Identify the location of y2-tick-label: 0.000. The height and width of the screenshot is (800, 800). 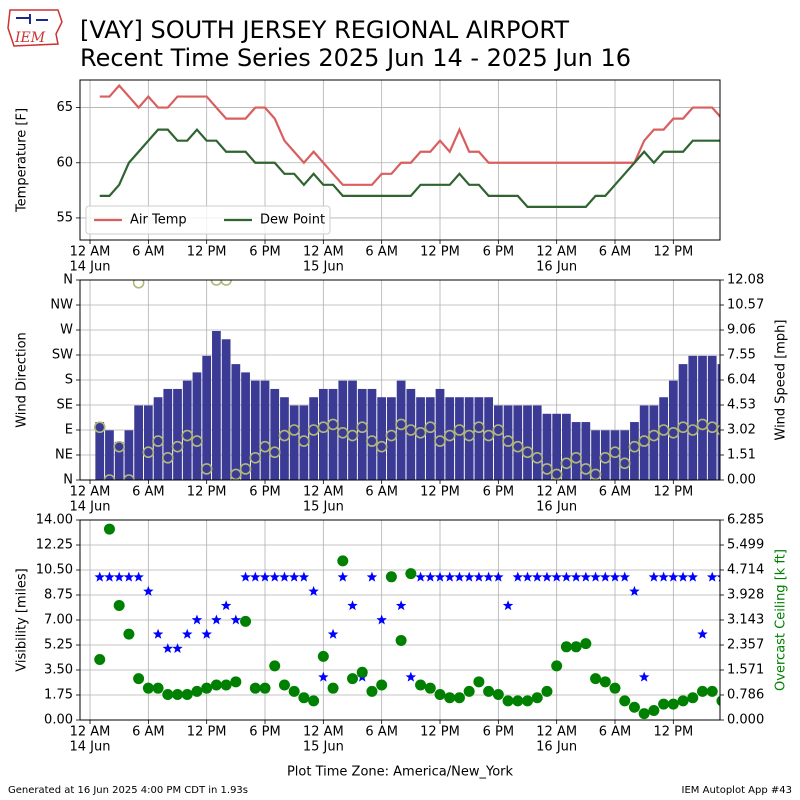
(745, 720).